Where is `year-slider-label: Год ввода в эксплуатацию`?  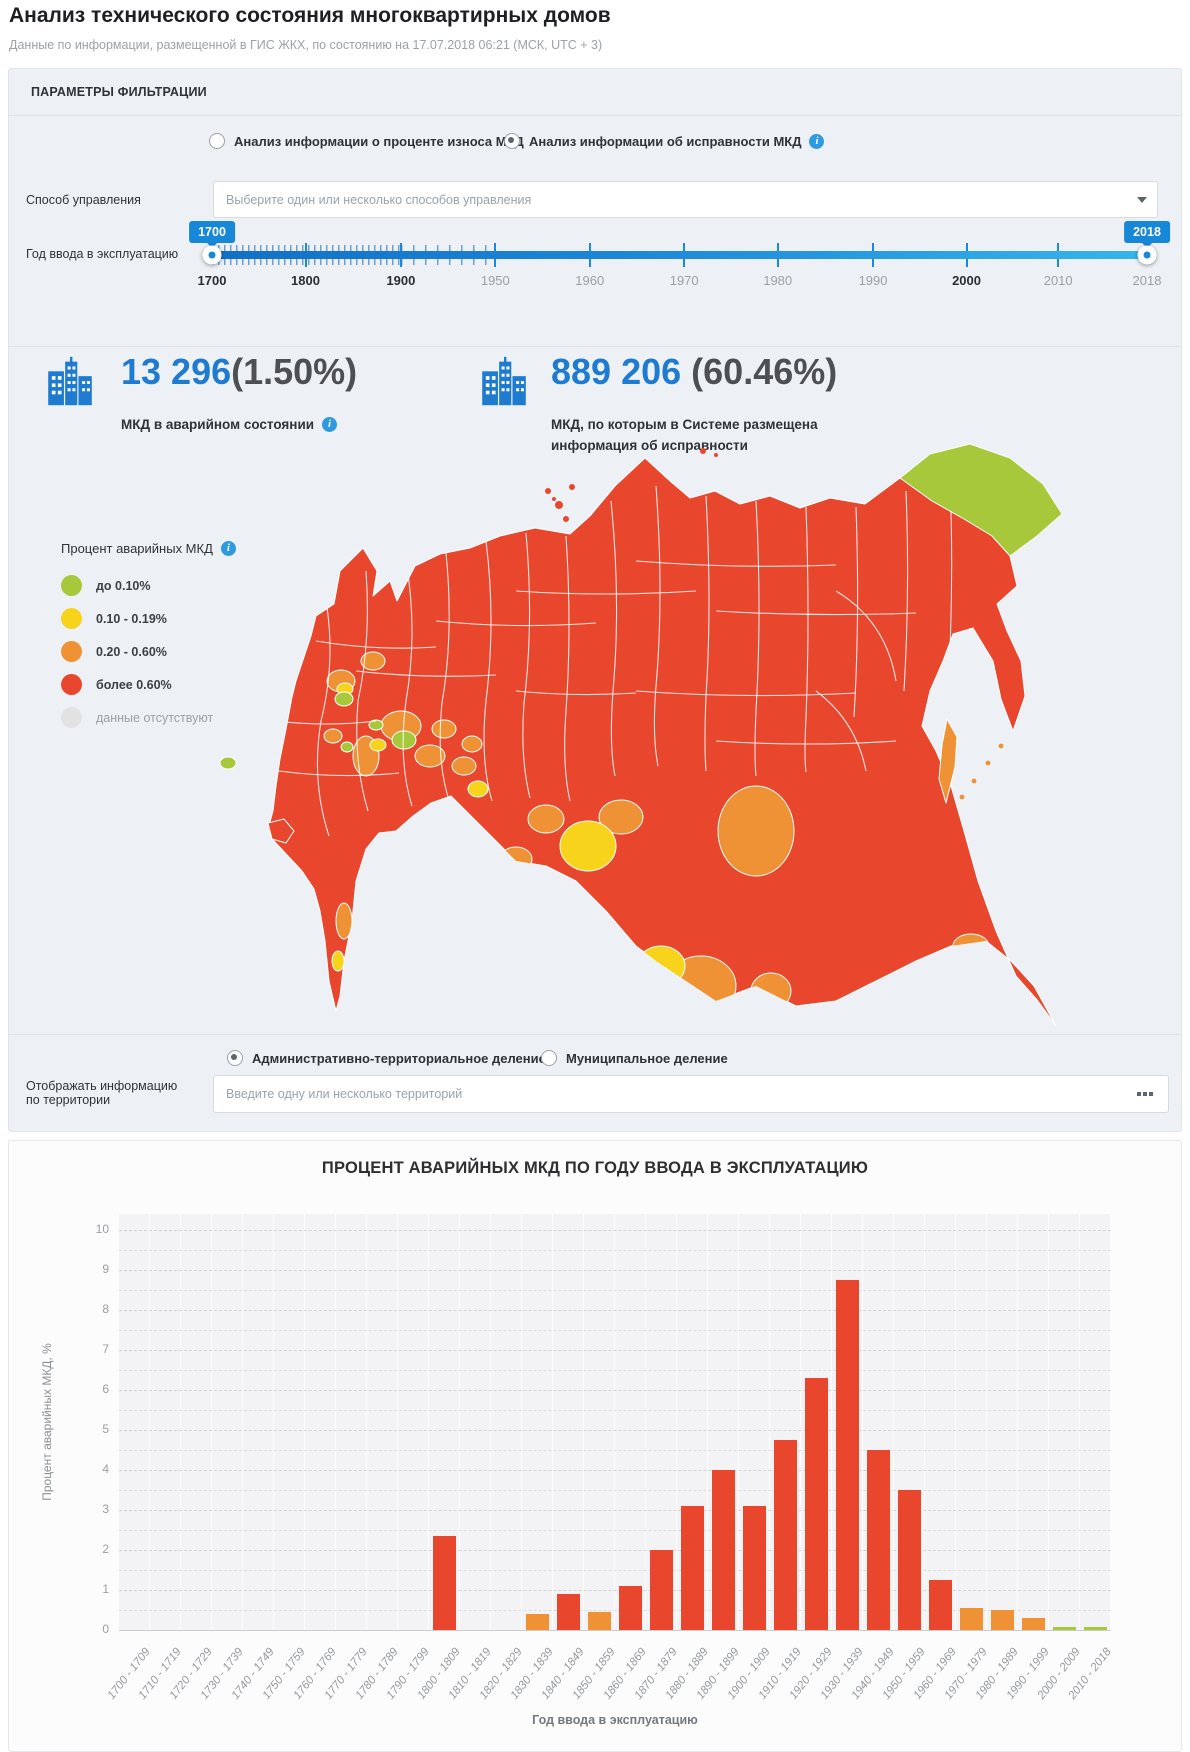
year-slider-label: Год ввода в эксплуатацию is located at coordinates (102, 254).